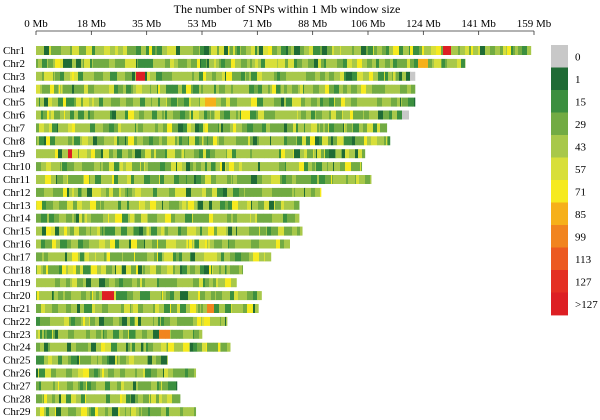 This screenshot has width=600, height=420. Describe the element at coordinates (17, 245) in the screenshot. I see `chromosome-label: Chr16` at that location.